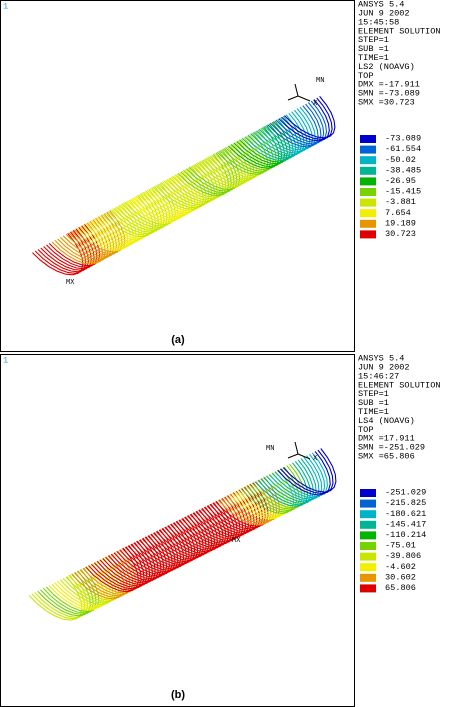 This screenshot has width=452, height=707. What do you see at coordinates (378, 22) in the screenshot?
I see `info-line: 15:45:58` at bounding box center [378, 22].